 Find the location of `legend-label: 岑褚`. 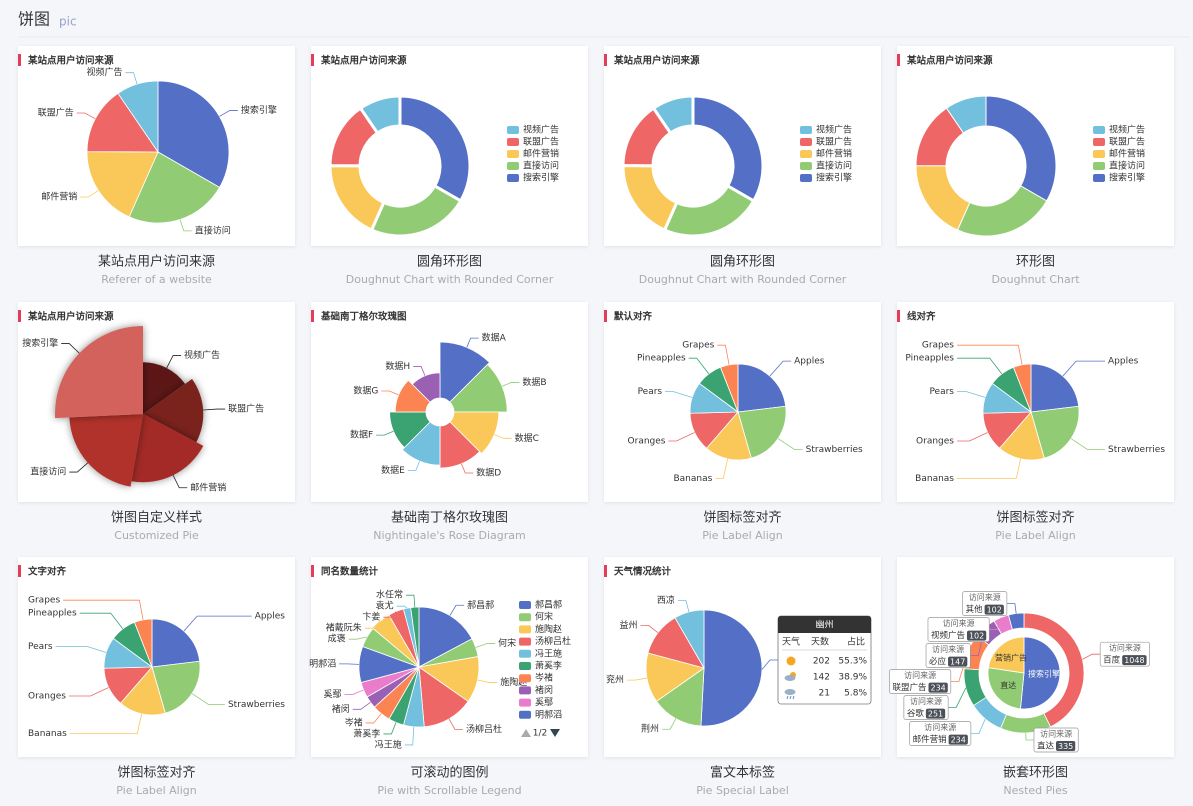

legend-label: 岑褚 is located at coordinates (544, 678).